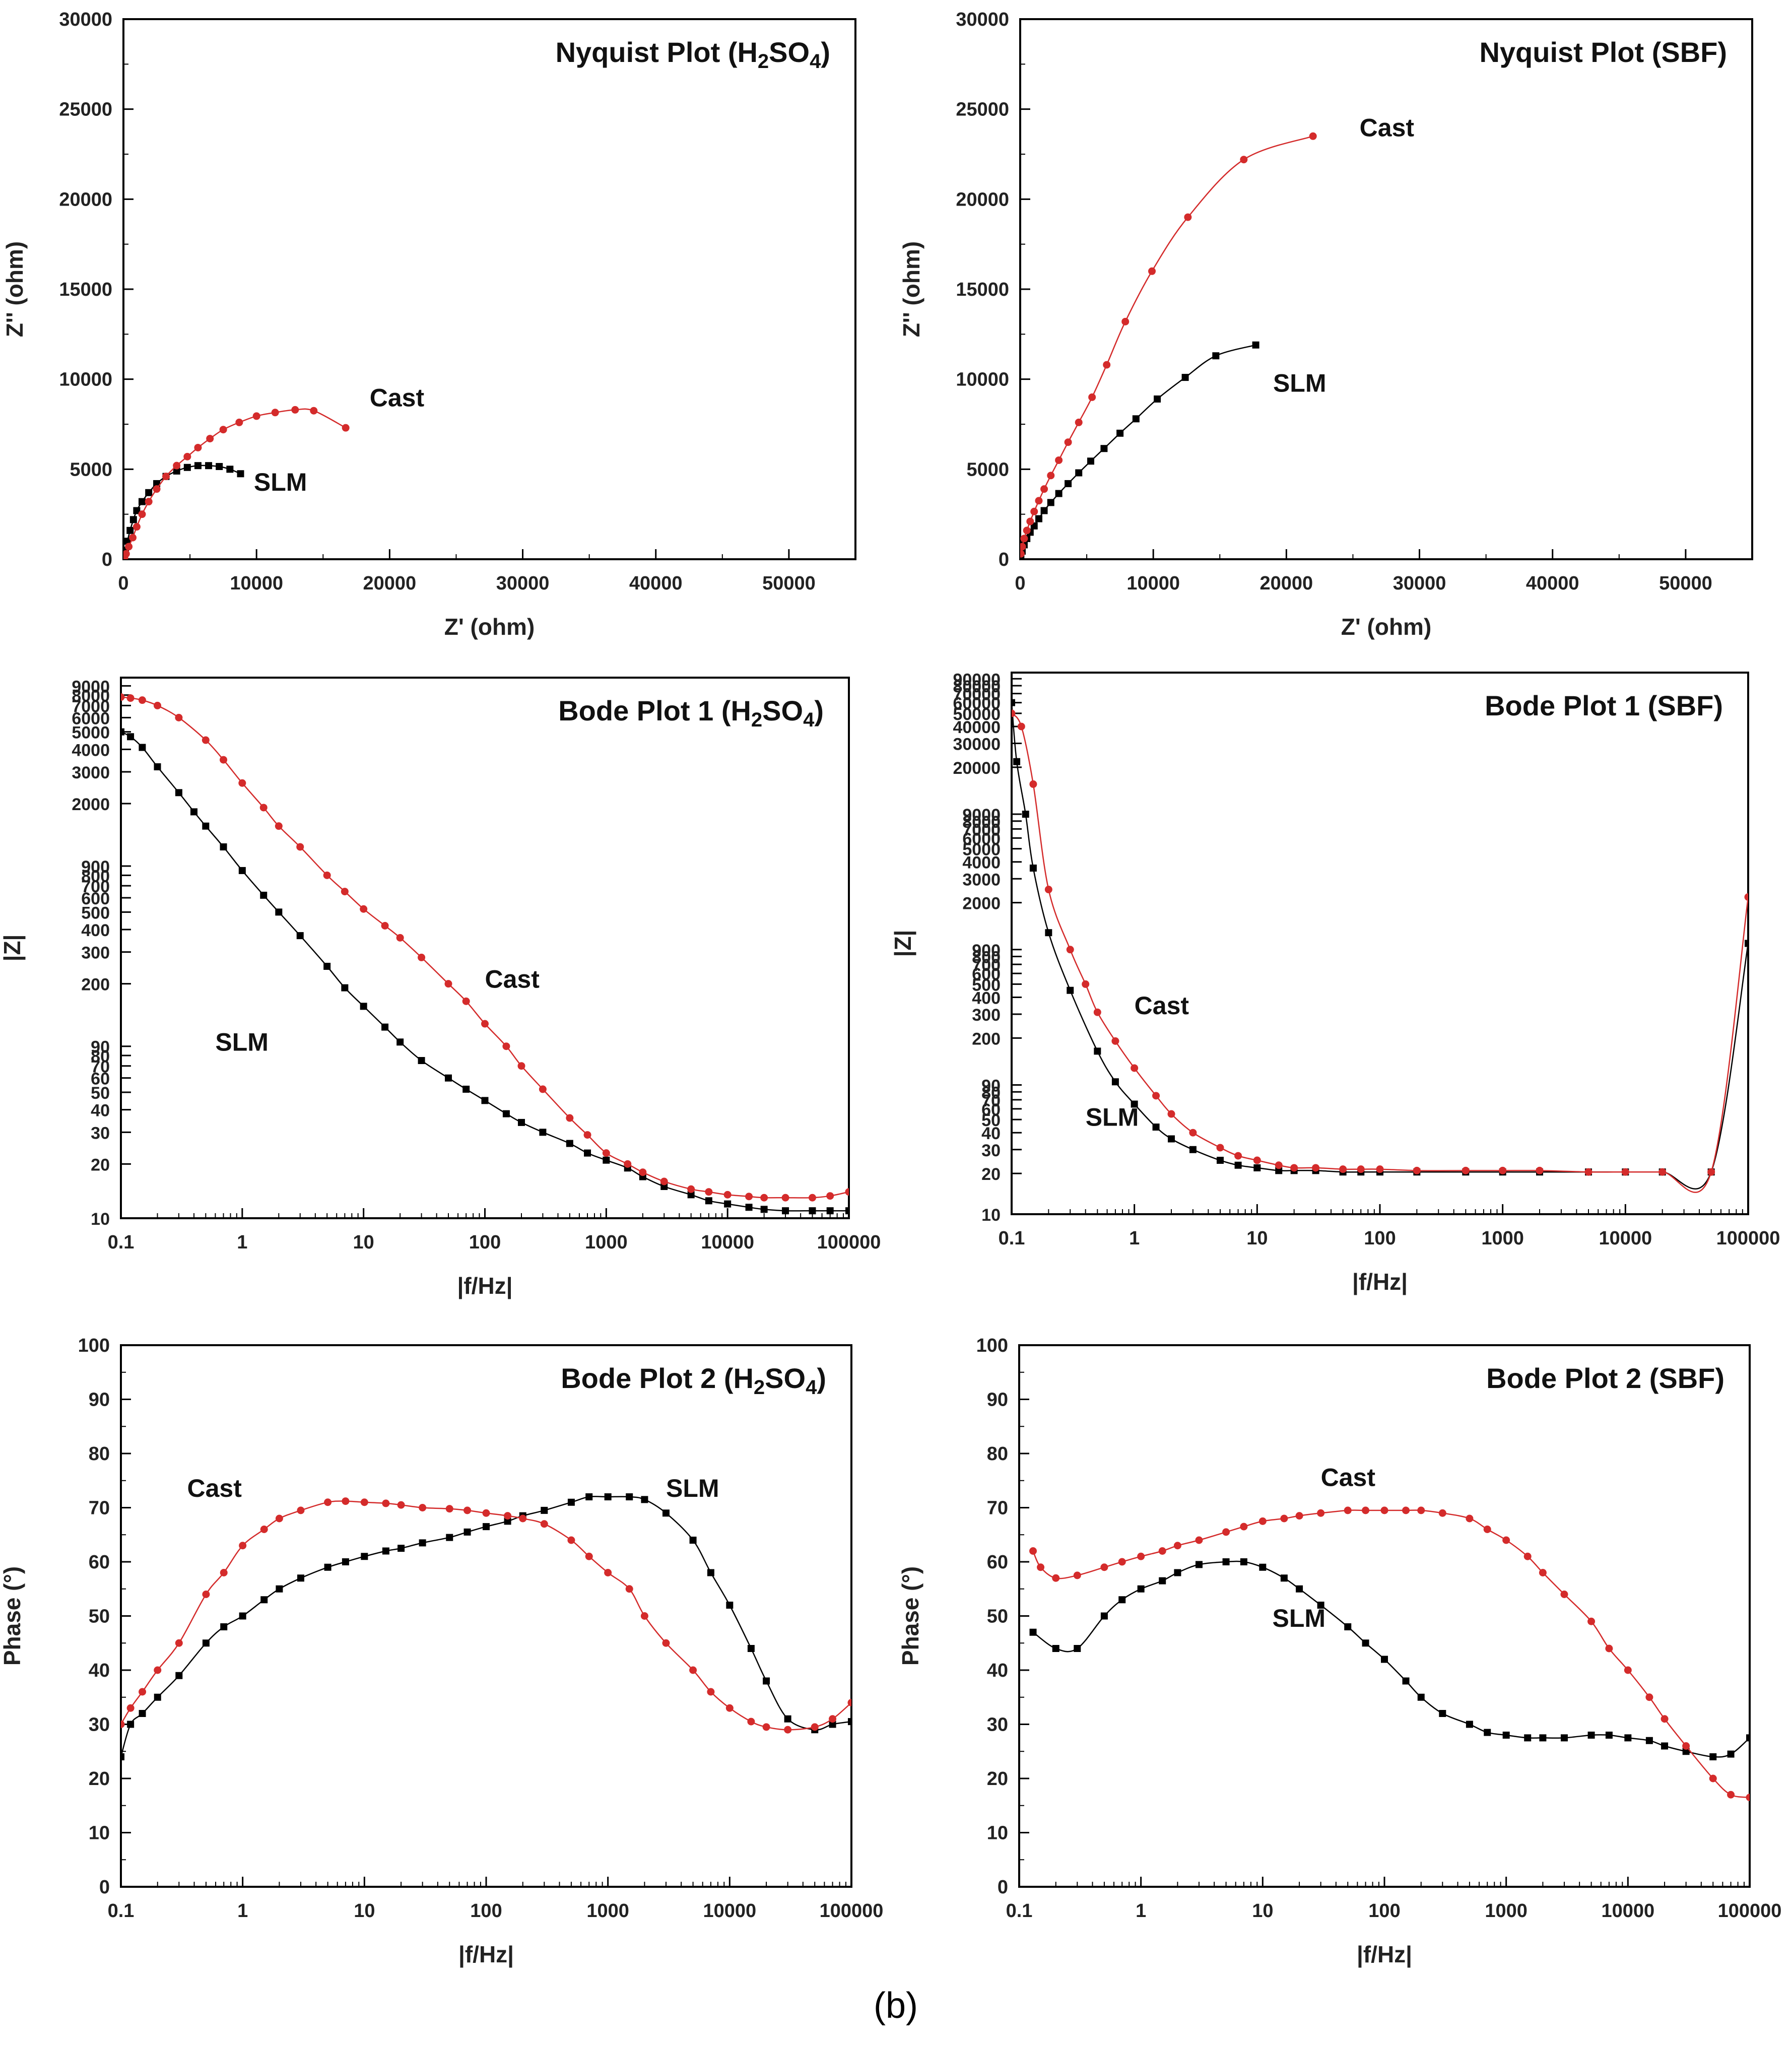 Image resolution: width=1792 pixels, height=2047 pixels. What do you see at coordinates (730, 1911) in the screenshot?
I see `x-tick-label: 10000` at bounding box center [730, 1911].